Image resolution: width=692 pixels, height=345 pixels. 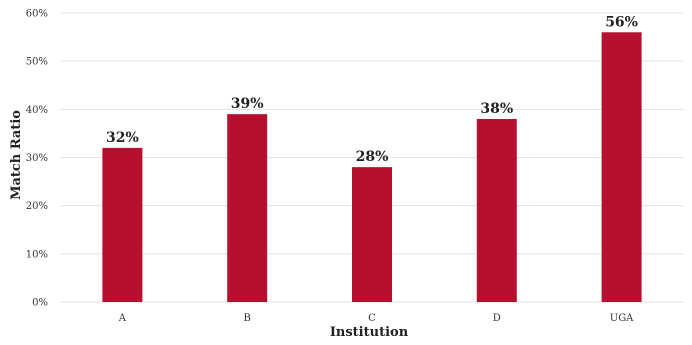 I want to click on bar-a, so click(x=122, y=224).